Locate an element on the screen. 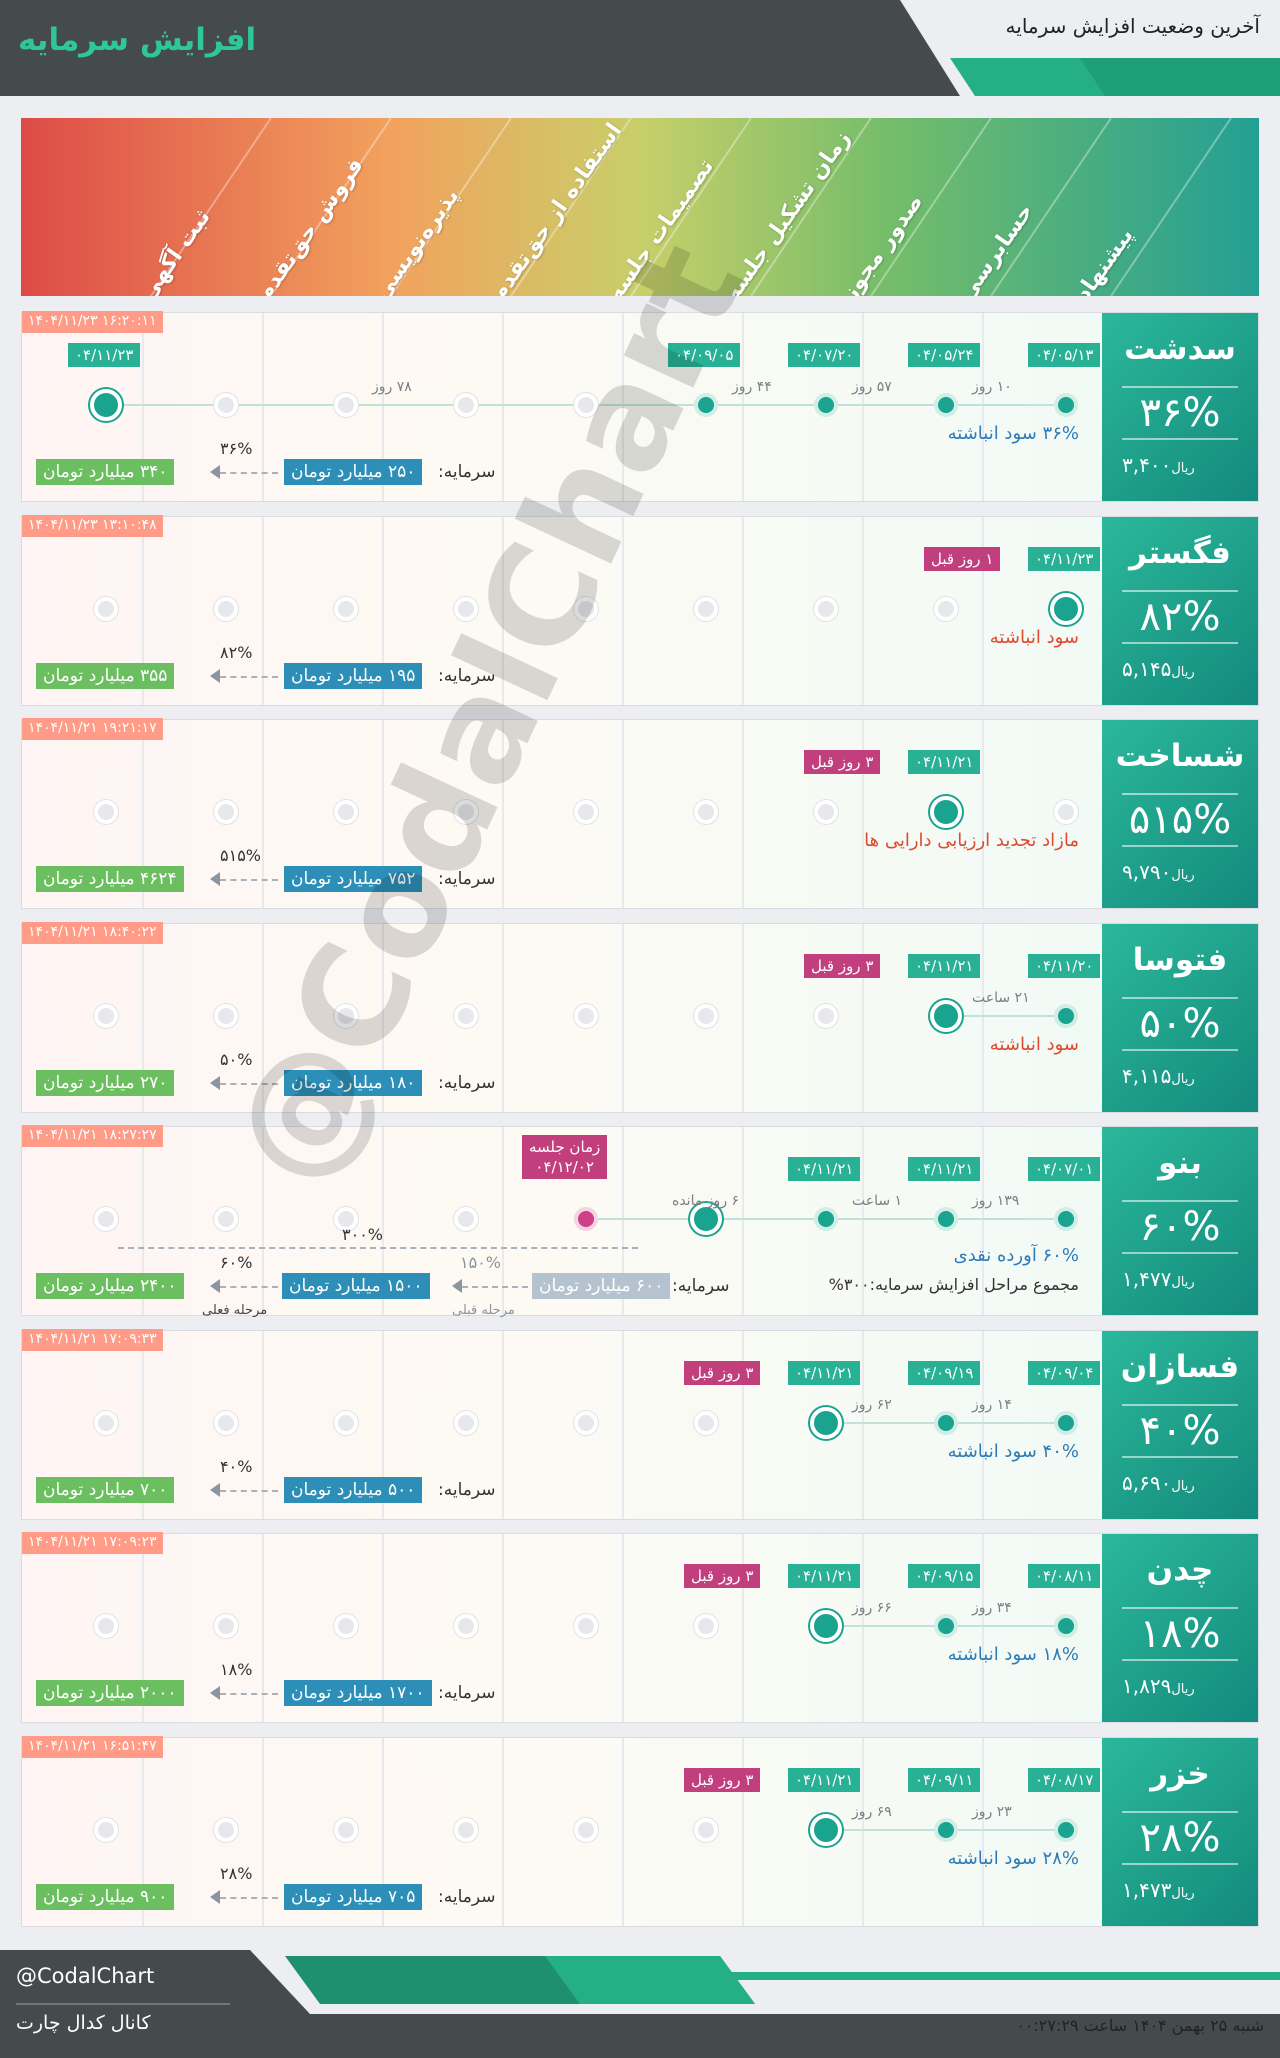 This screenshot has height=2058, width=1280. update-timestamp: ۱۴۰۴/۱۱/۲۱ ۱۷:۰۹:۲۳ is located at coordinates (92, 1543).